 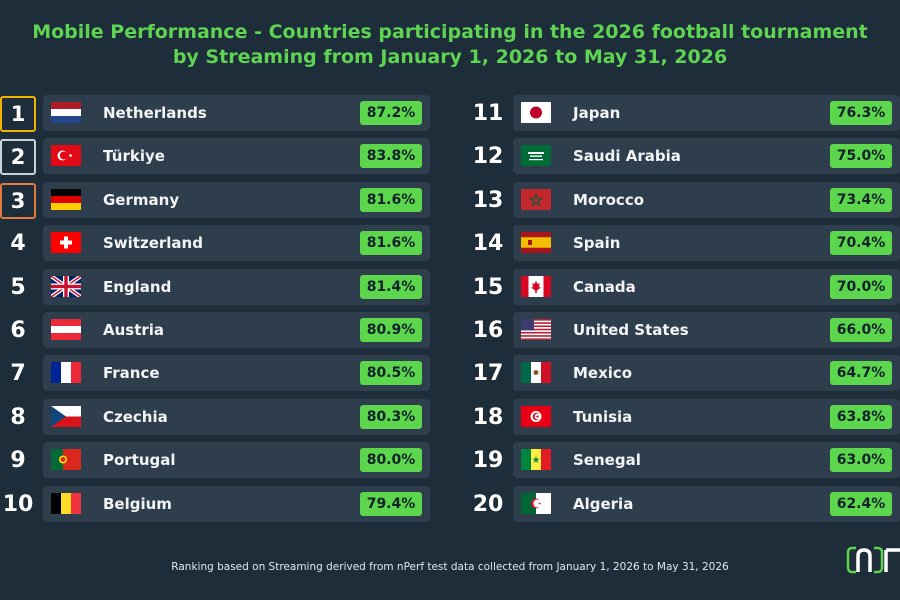 I want to click on streaming-score-badge: 75.0%, so click(x=861, y=156).